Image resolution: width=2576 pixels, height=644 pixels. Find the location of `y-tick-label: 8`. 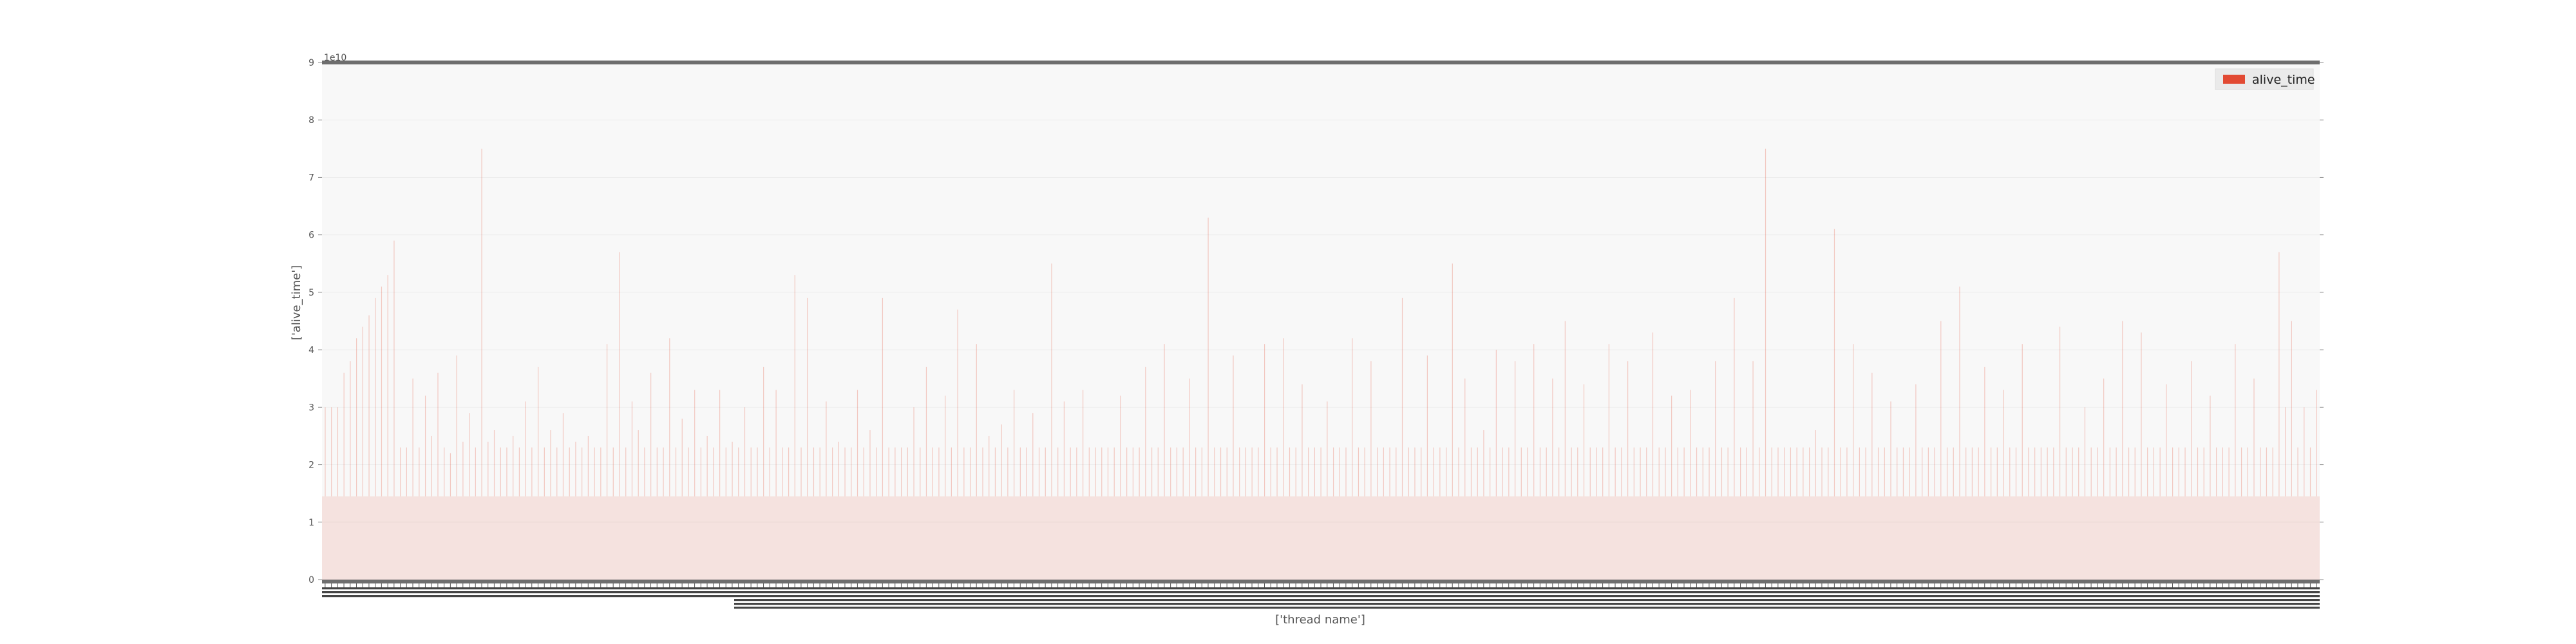

y-tick-label: 8 is located at coordinates (311, 120).